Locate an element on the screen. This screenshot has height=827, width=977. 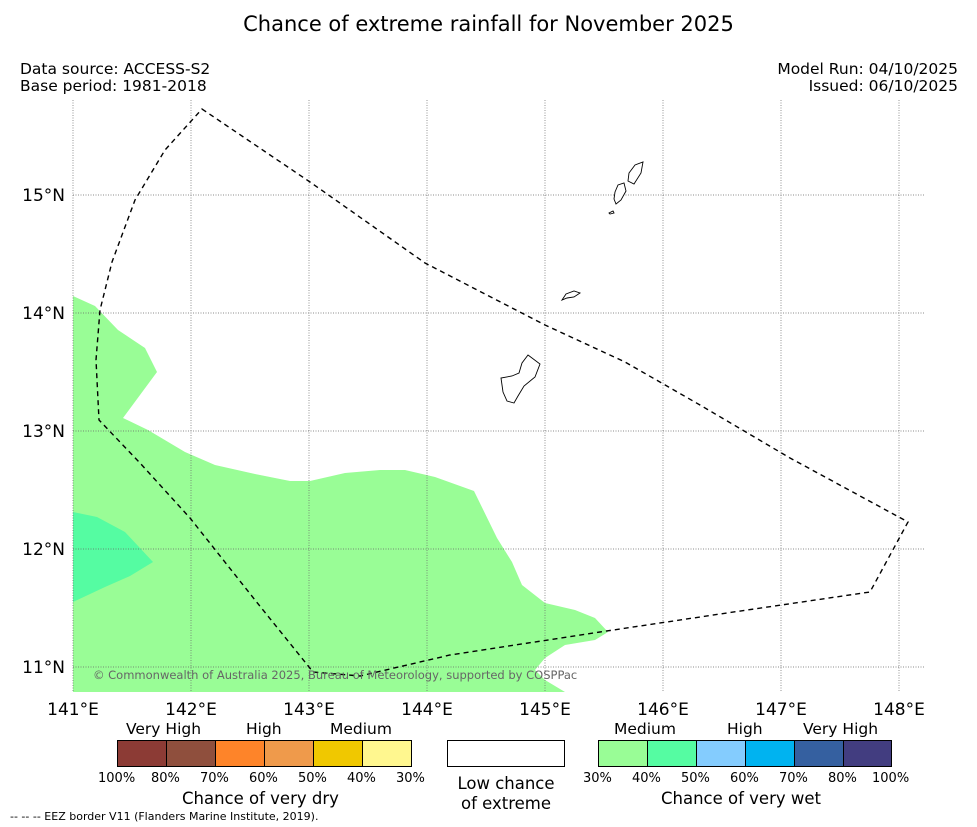
low-chance-line1: Low chance is located at coordinates (506, 783).